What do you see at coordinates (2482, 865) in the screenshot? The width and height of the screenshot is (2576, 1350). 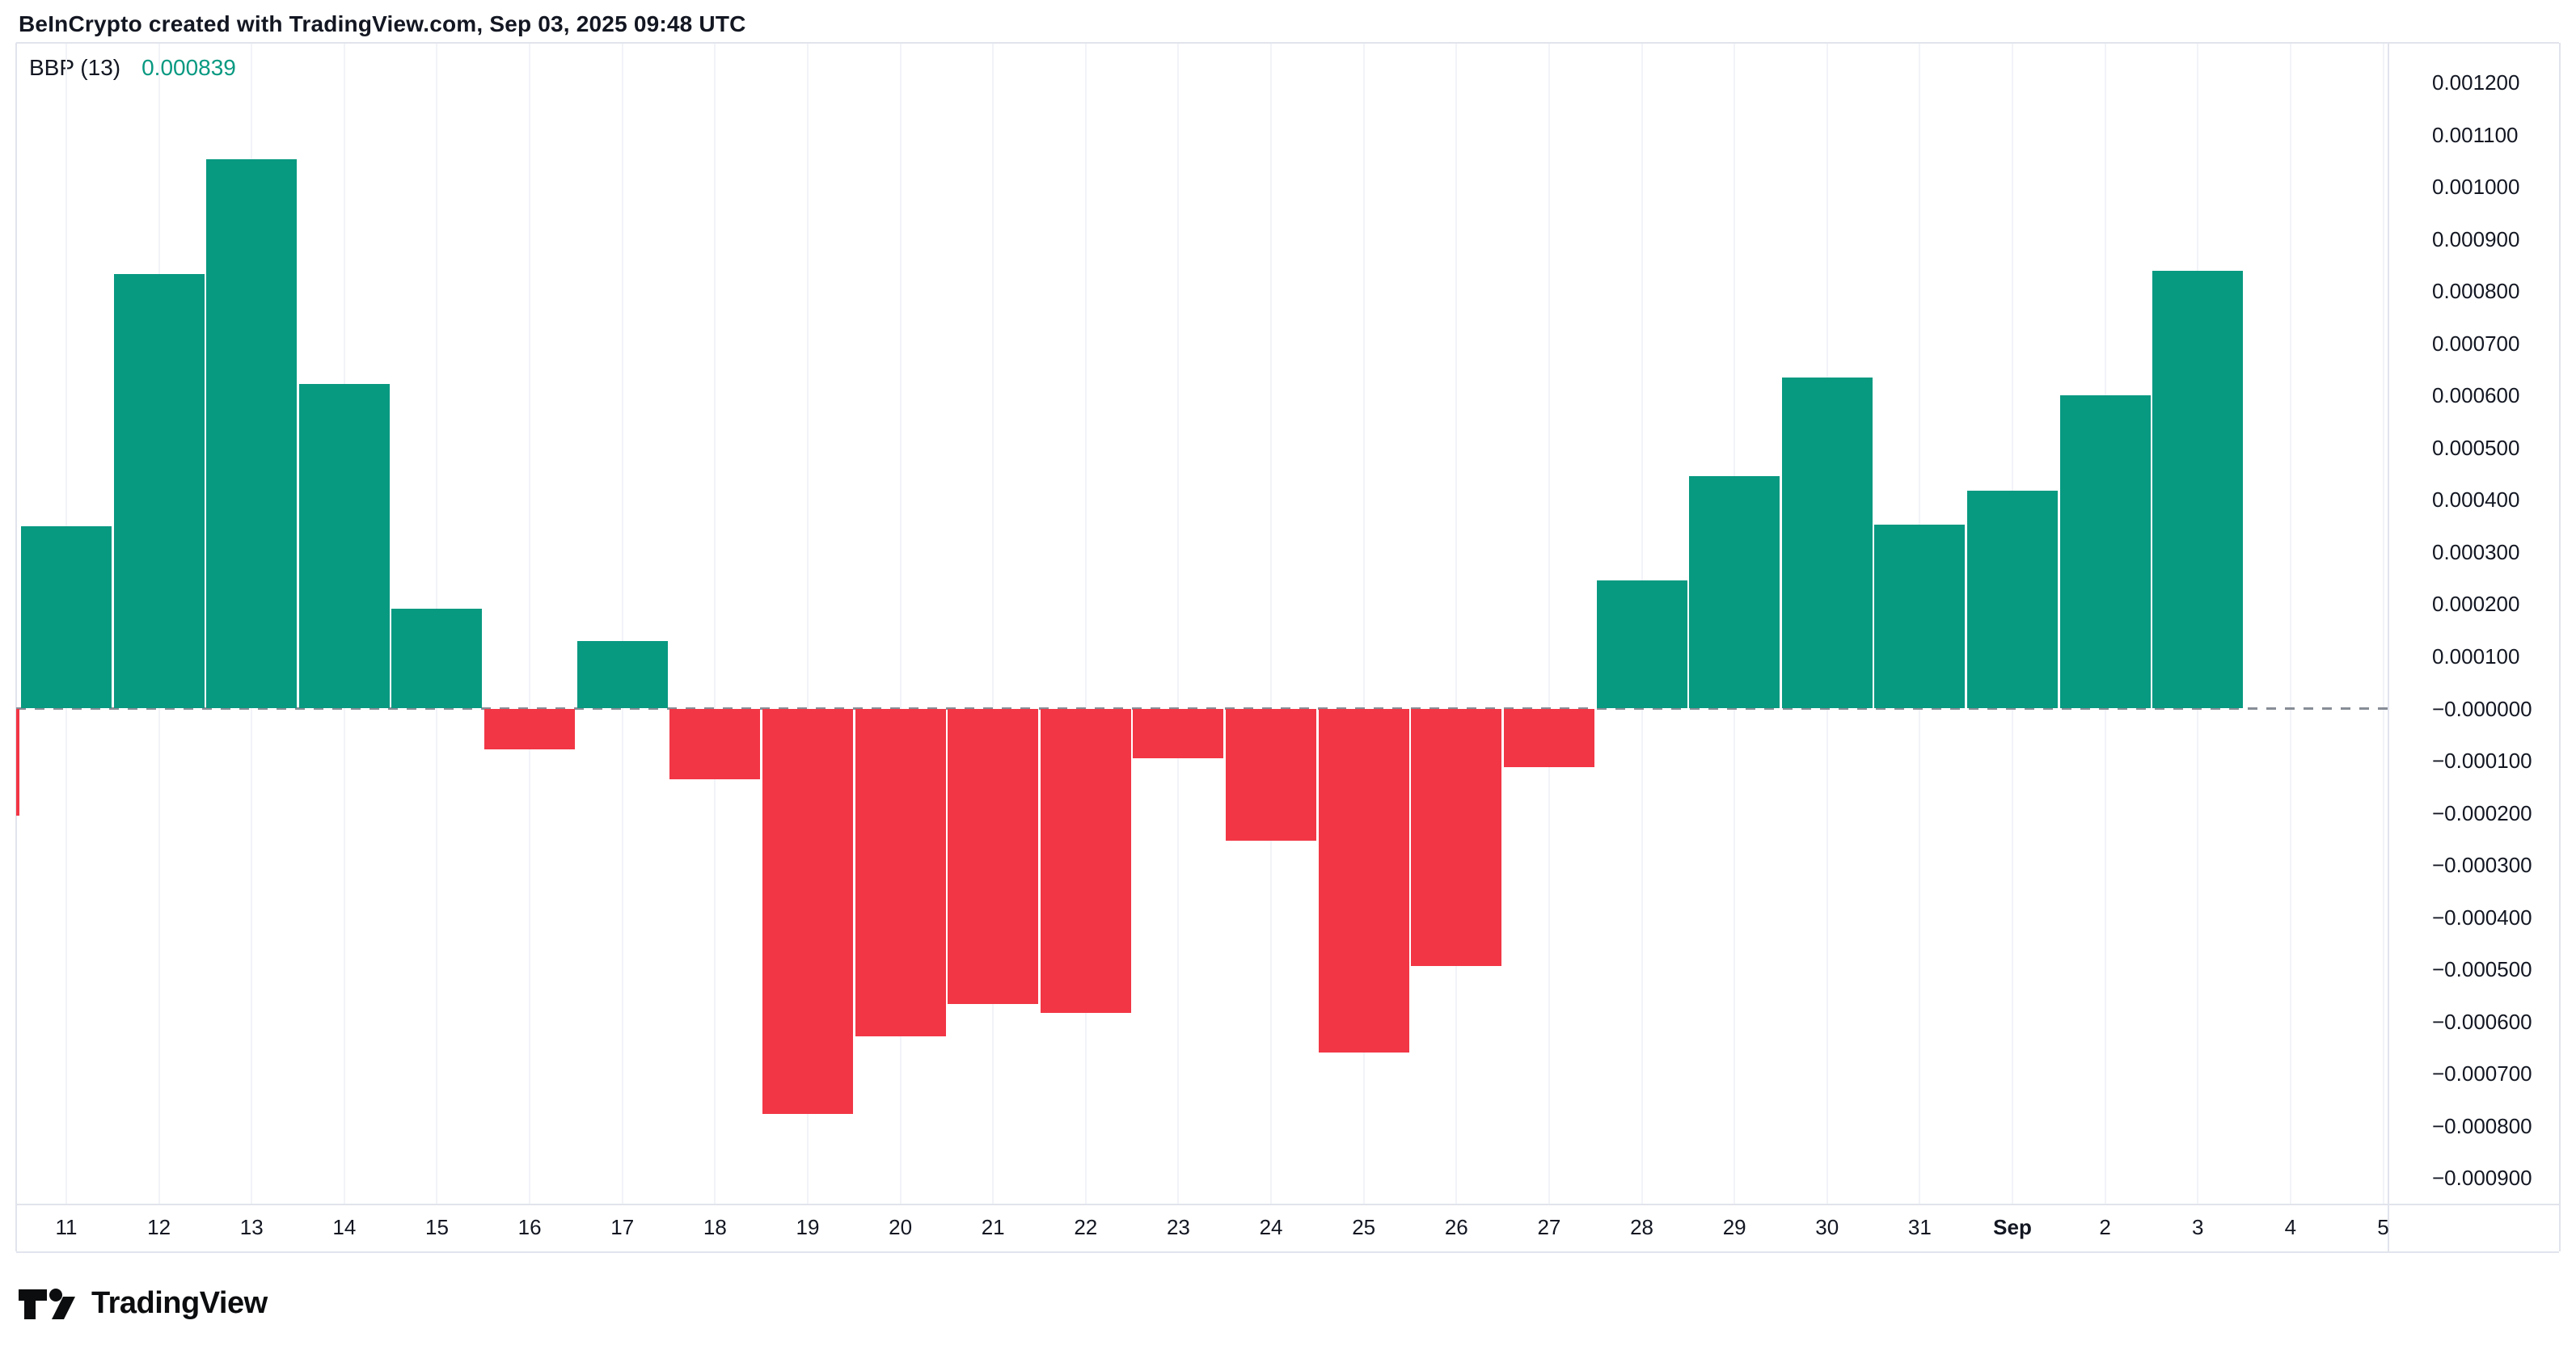 I see `price-tick-label: −0.000300` at bounding box center [2482, 865].